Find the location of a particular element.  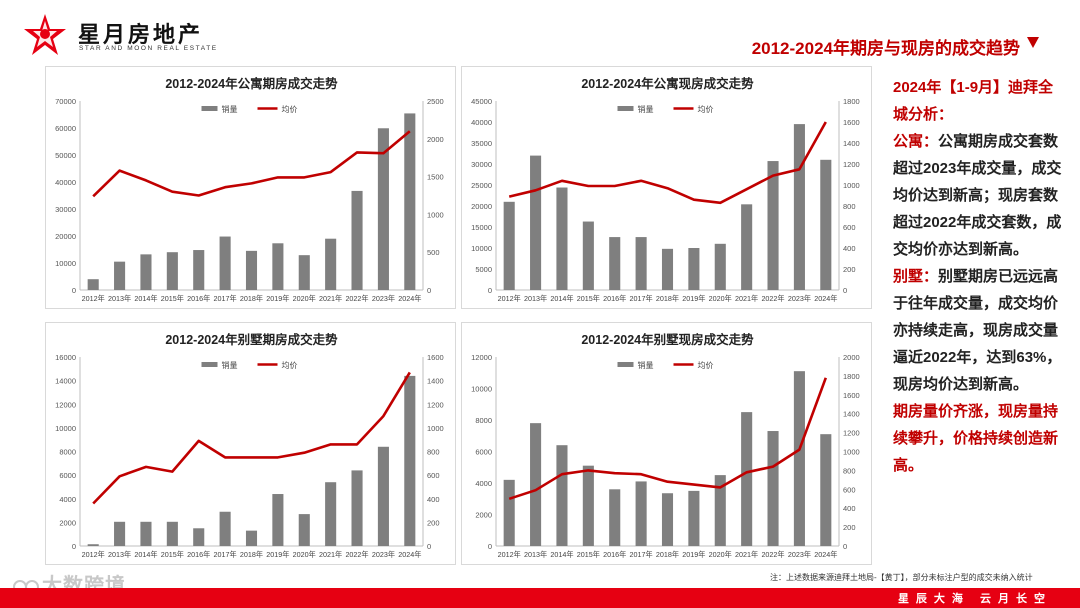

x-tick-label: 2022年 is located at coordinates (356, 298).